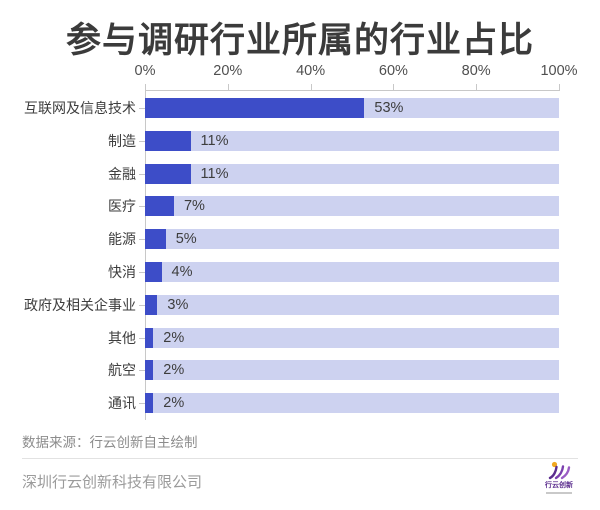 This screenshot has width=600, height=510. I want to click on bar-row: 通讯 2%, so click(300, 403).